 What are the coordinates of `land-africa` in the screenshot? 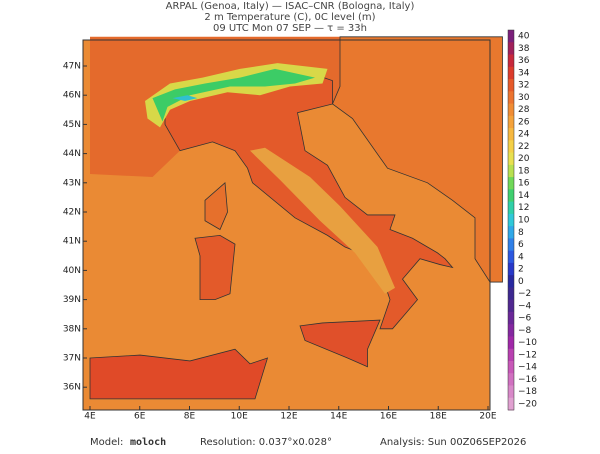 It's located at (179, 374).